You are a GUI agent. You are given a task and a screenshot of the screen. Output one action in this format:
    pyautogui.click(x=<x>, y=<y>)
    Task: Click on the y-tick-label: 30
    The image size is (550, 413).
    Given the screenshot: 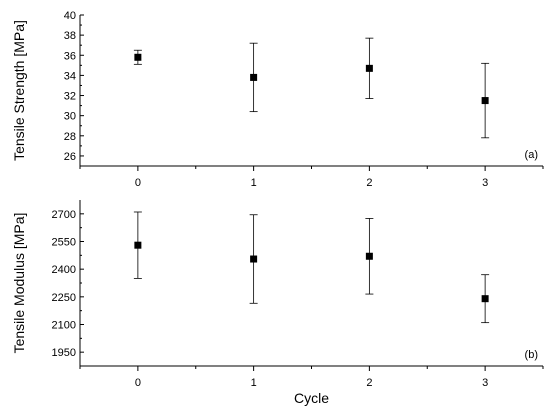 What is the action you would take?
    pyautogui.click(x=70, y=117)
    